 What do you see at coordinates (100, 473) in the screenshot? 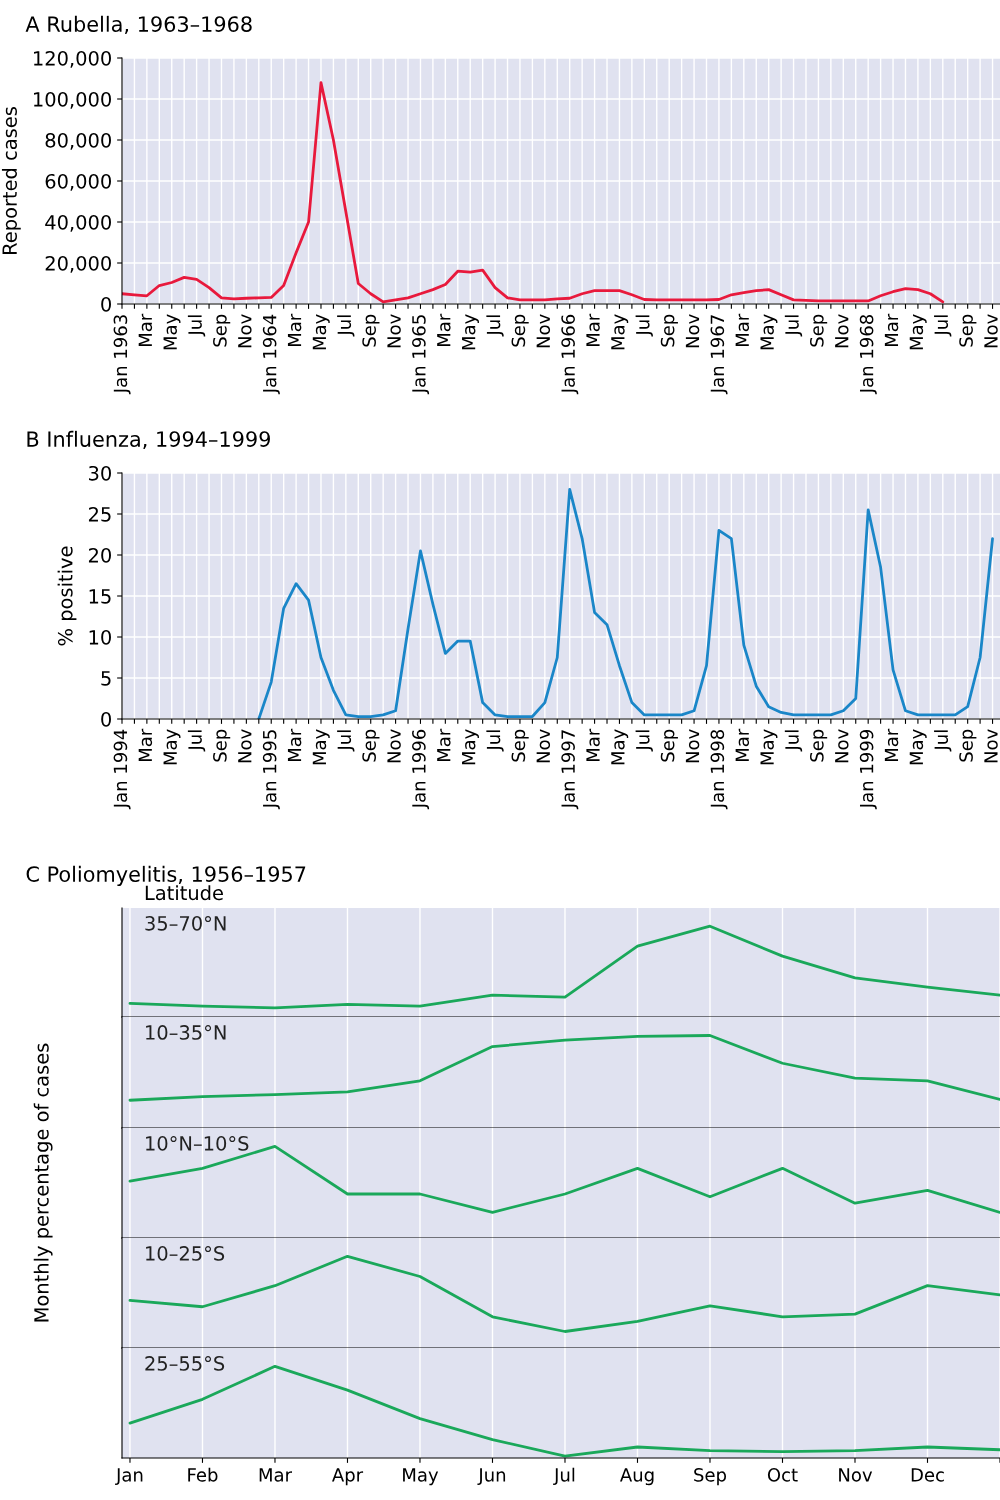
I see `y-tick-label: 30` at bounding box center [100, 473].